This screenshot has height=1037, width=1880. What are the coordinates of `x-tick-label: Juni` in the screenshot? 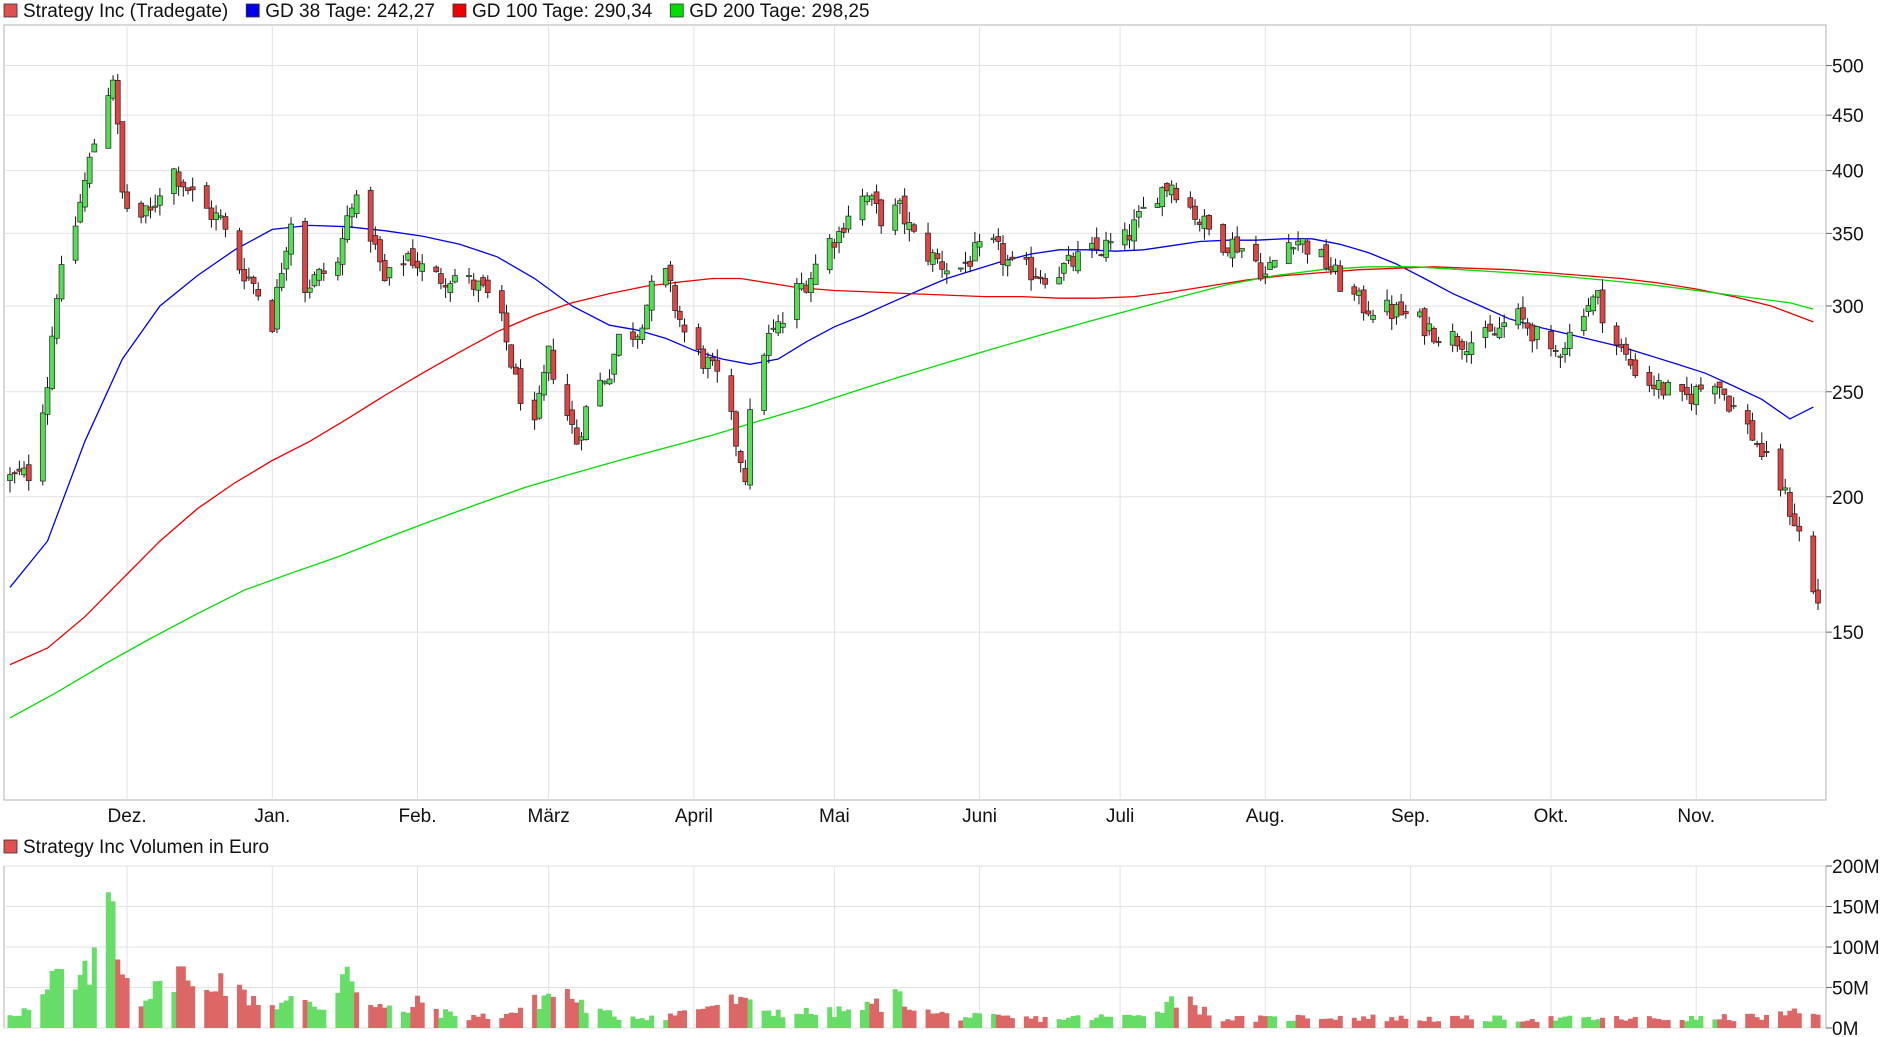 It's located at (979, 816).